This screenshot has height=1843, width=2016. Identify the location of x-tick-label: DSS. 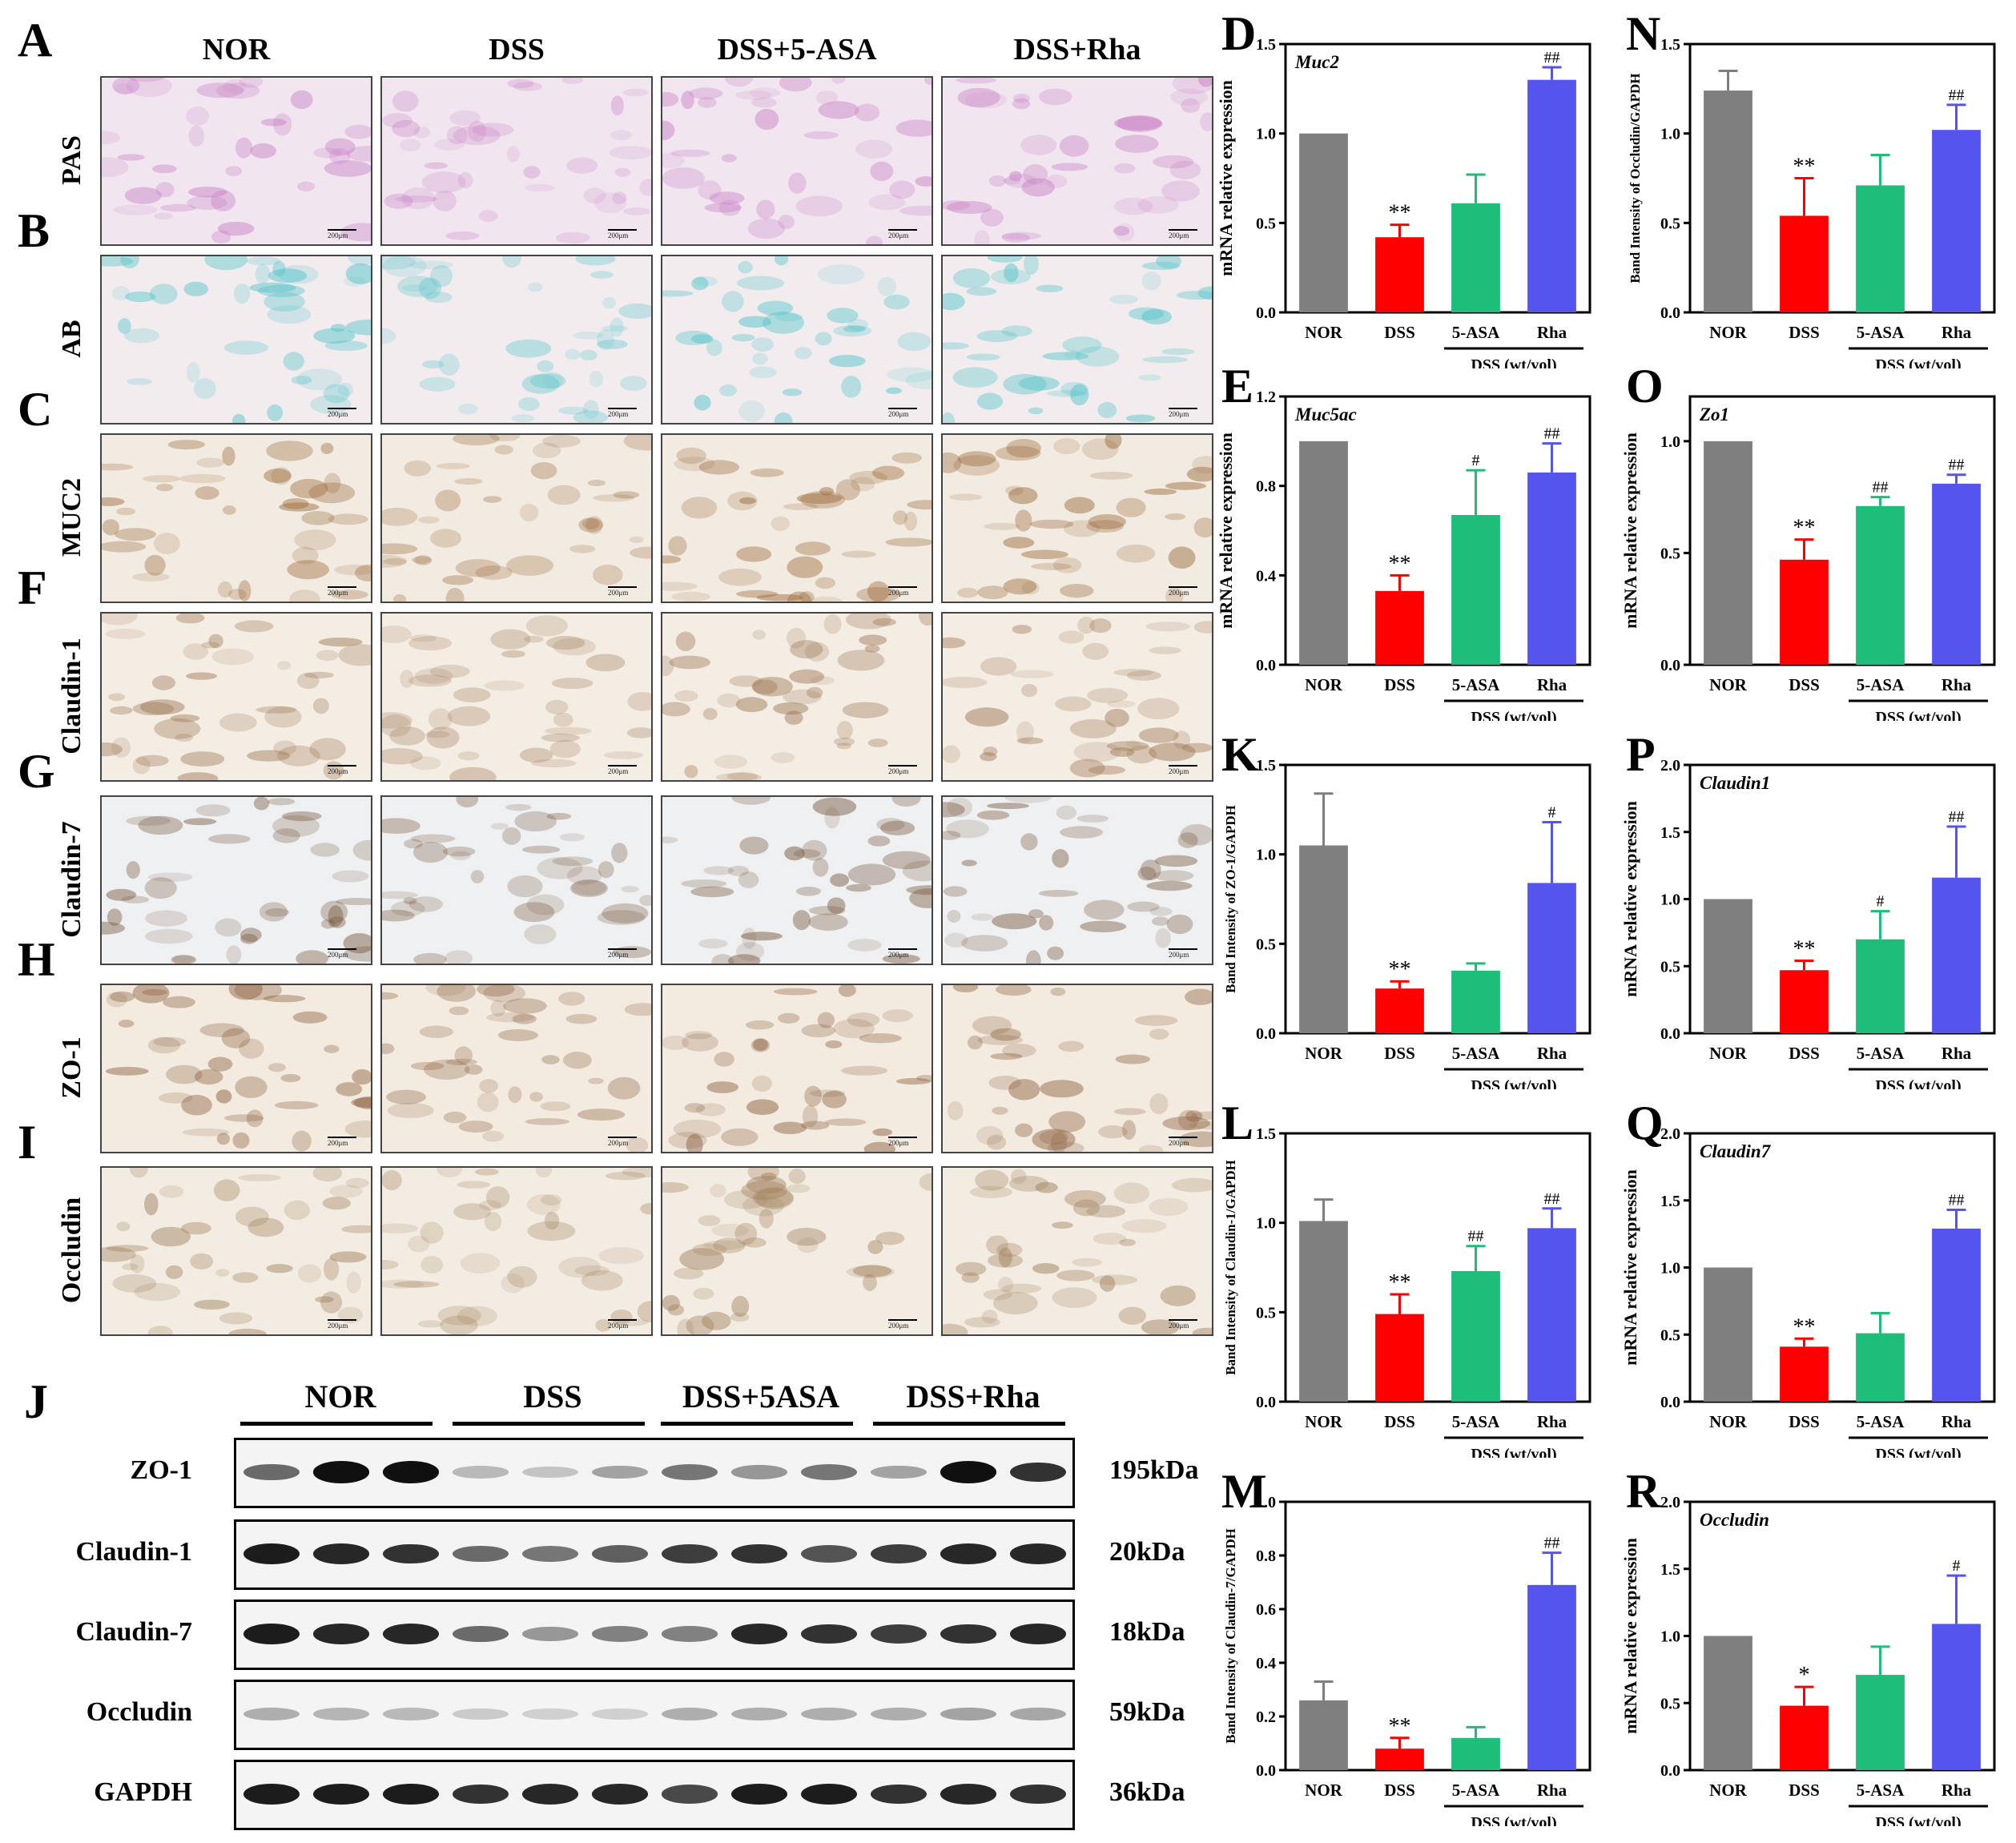
(1399, 1053).